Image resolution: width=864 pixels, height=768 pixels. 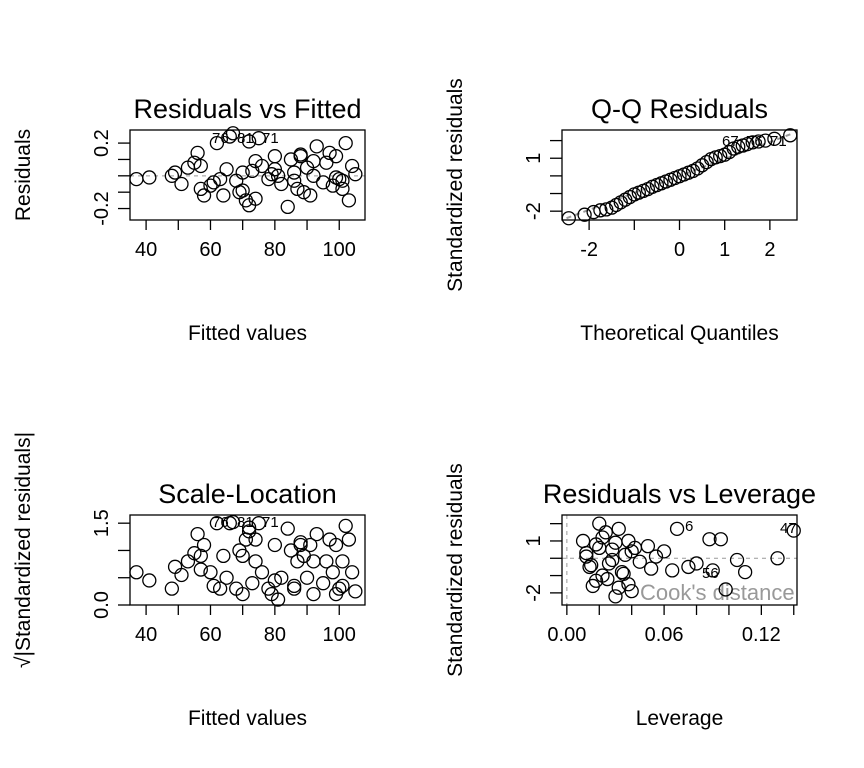 What do you see at coordinates (23, 175) in the screenshot?
I see `y-axis-label: Residuals` at bounding box center [23, 175].